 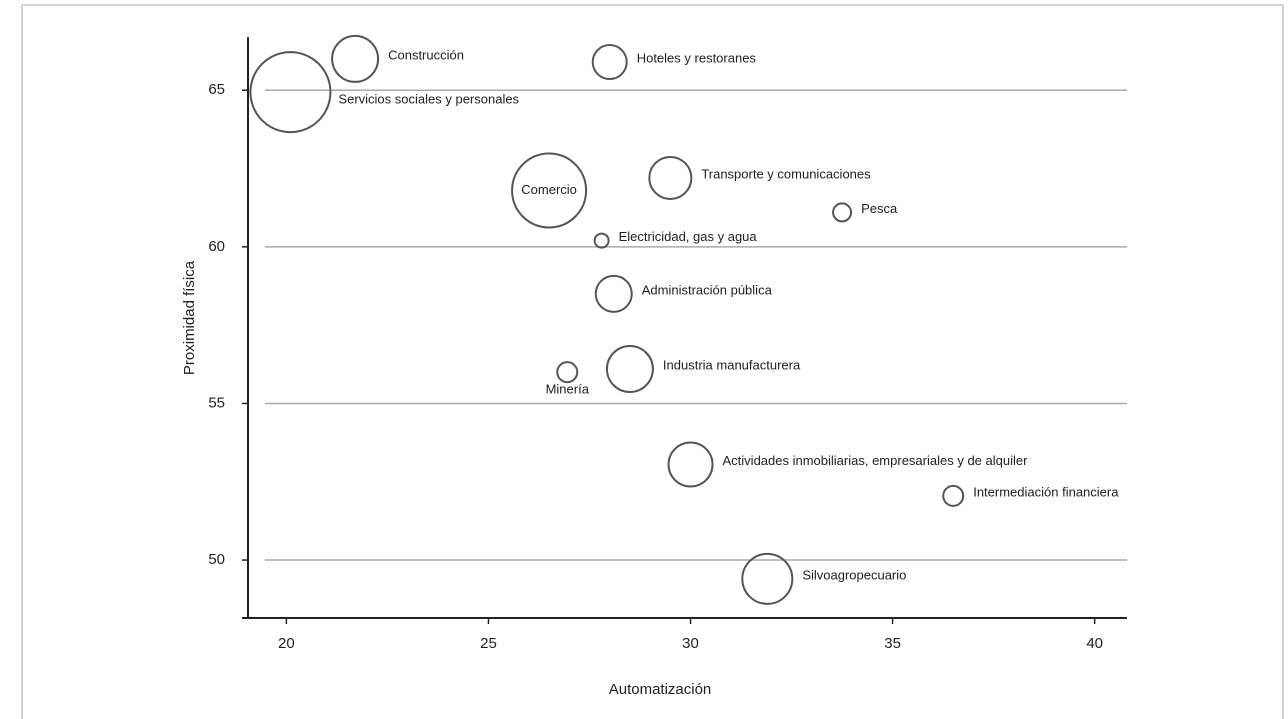 I want to click on x-axis-label: Automatización, so click(x=660, y=689).